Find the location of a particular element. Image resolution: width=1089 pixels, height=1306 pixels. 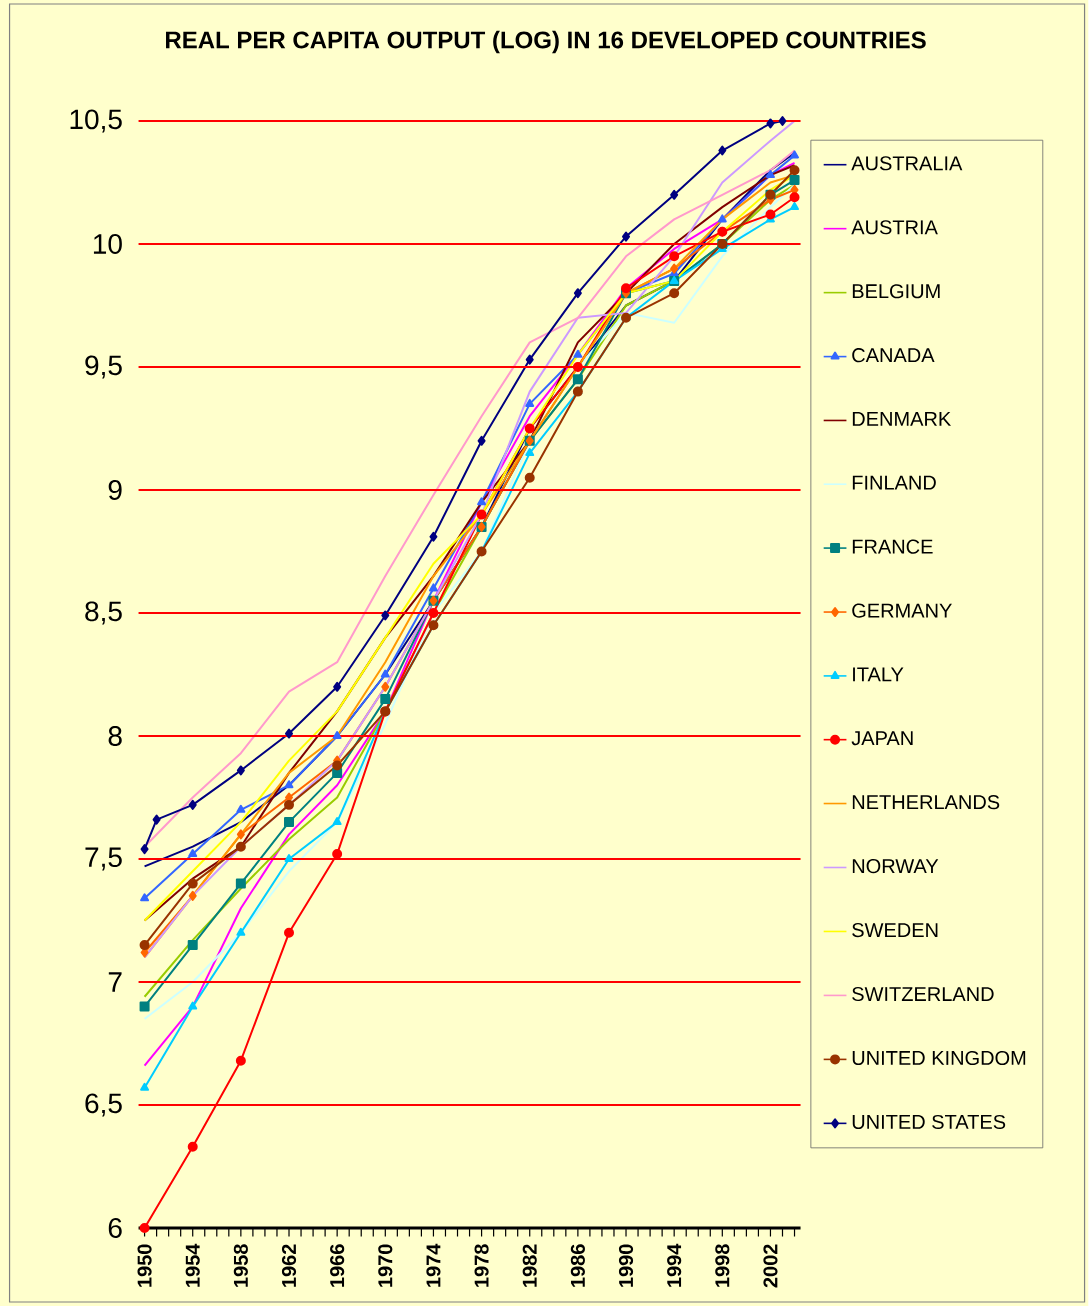

y-tick-label: 9,5 is located at coordinates (103, 367).